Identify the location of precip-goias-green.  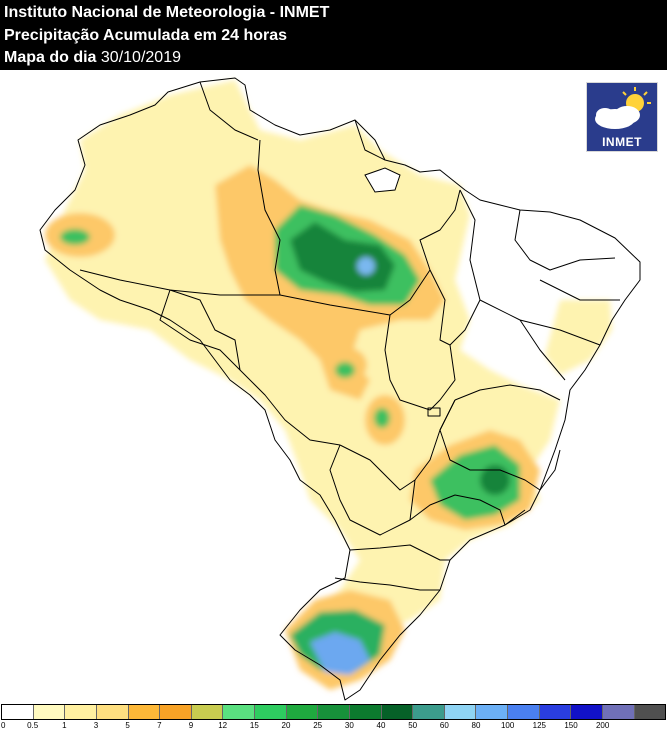
(382, 418).